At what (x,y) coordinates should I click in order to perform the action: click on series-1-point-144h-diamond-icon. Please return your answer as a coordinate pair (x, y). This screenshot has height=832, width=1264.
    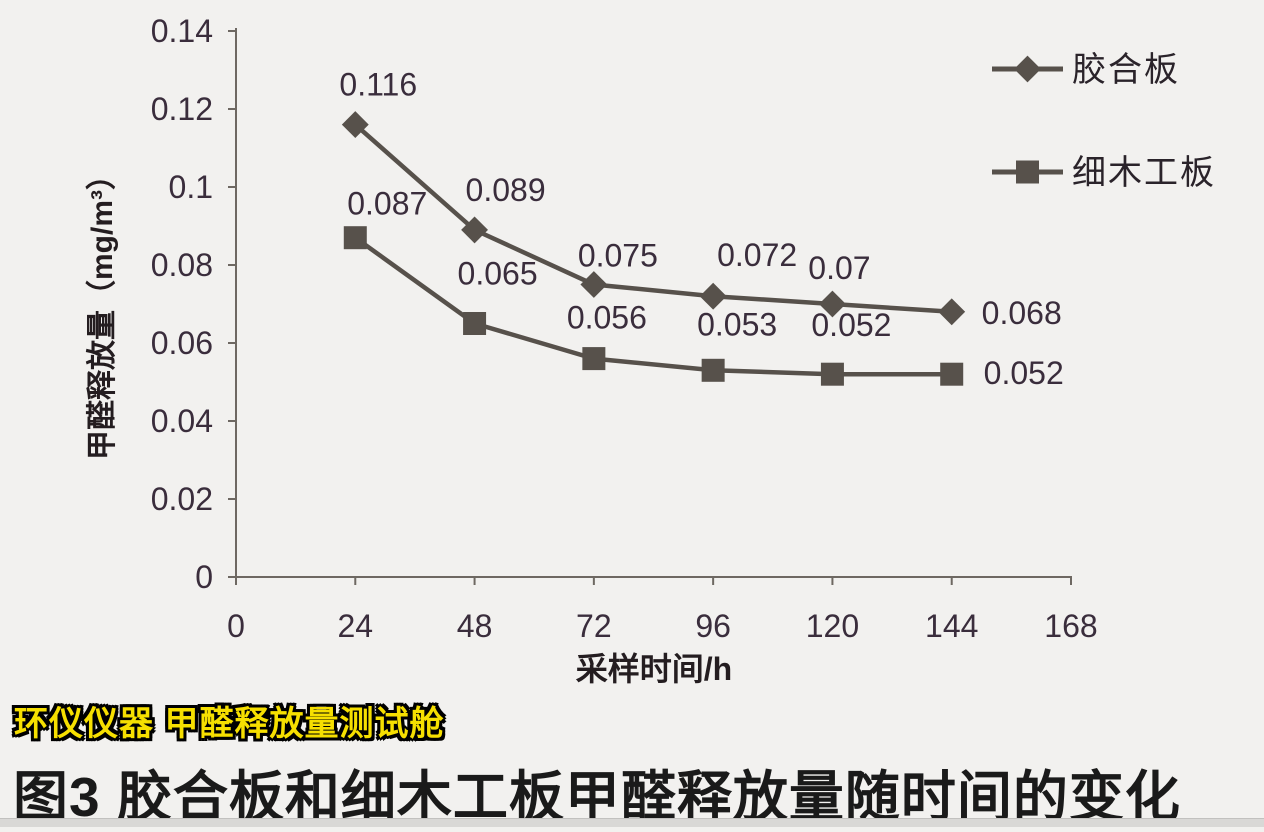
    Looking at the image, I should click on (952, 312).